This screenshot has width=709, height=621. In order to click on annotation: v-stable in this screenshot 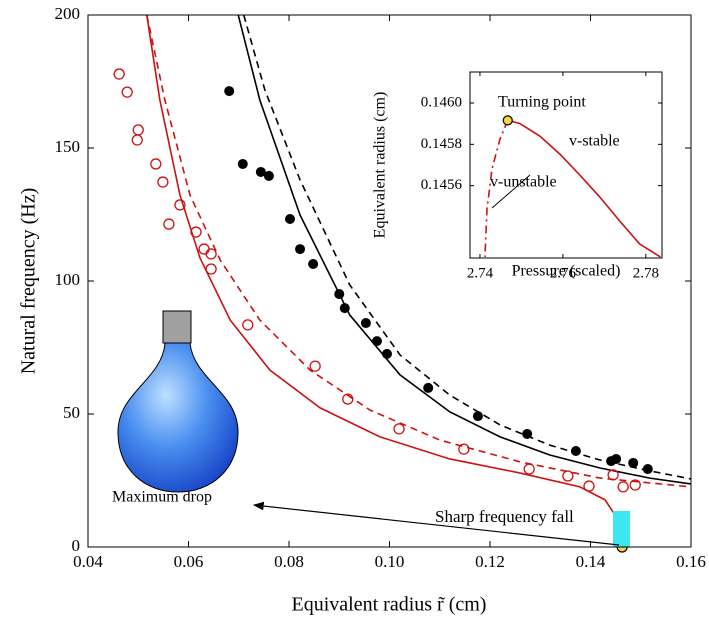, I will do `click(594, 141)`.